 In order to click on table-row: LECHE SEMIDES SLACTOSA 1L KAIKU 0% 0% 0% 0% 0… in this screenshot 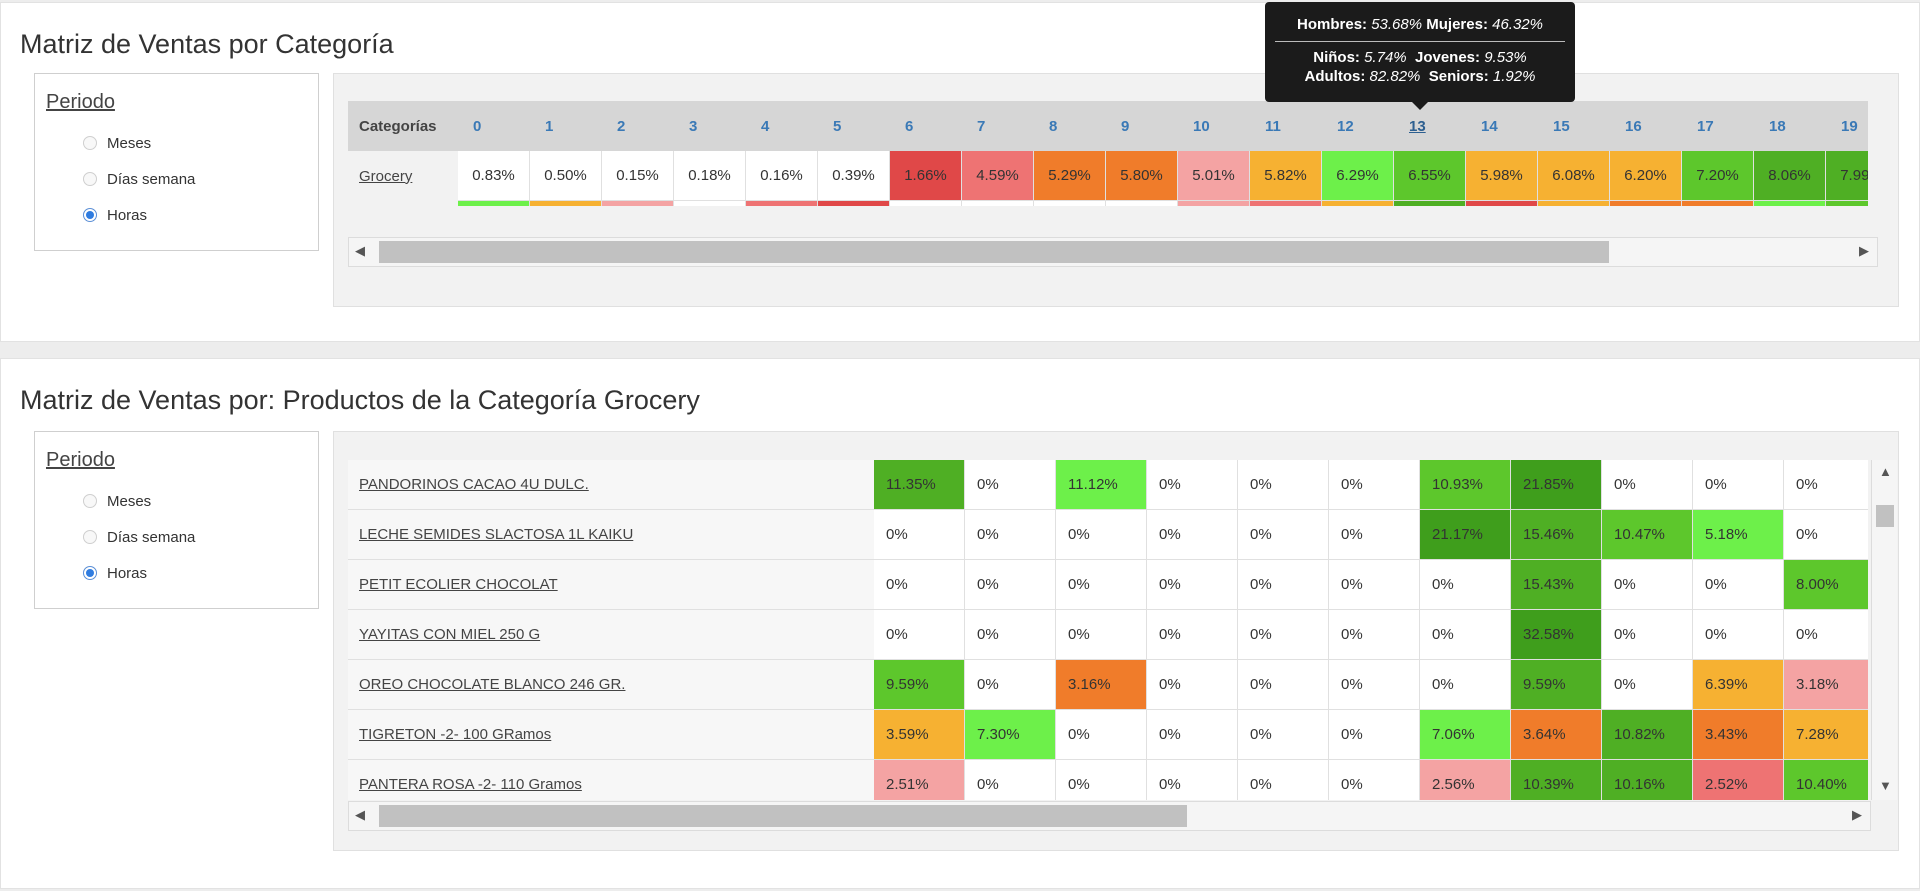, I will do `click(1108, 535)`.